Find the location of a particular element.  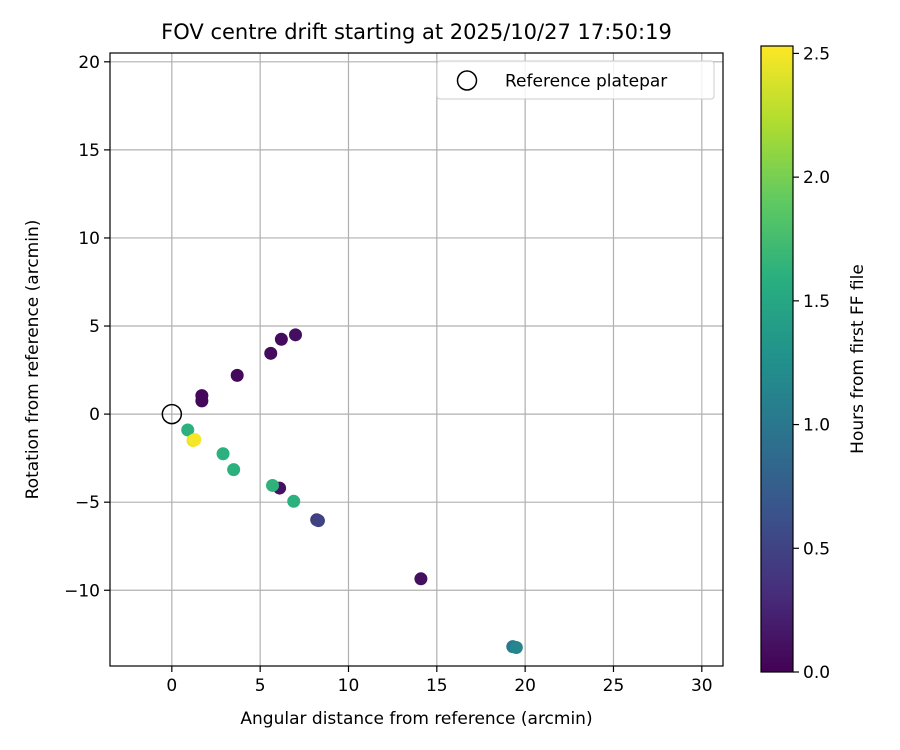

y-tick-label: −5 is located at coordinates (87, 503).